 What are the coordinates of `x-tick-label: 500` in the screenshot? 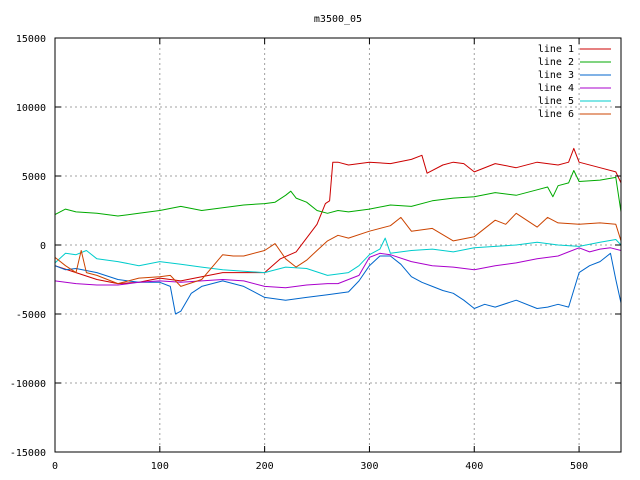 It's located at (579, 466).